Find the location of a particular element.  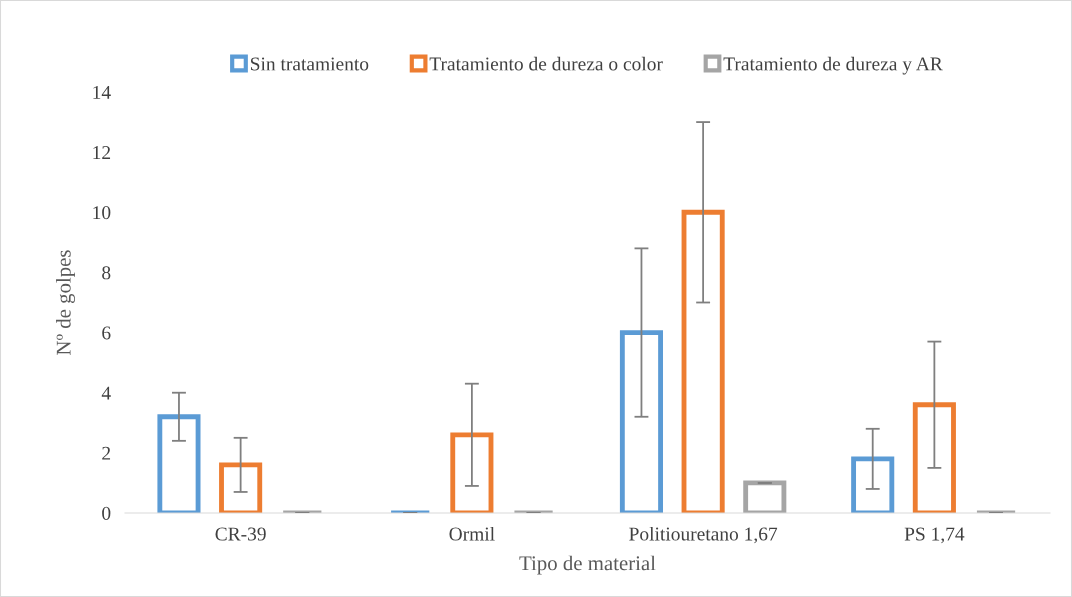

legend-label: Sin tratamiento is located at coordinates (309, 64).